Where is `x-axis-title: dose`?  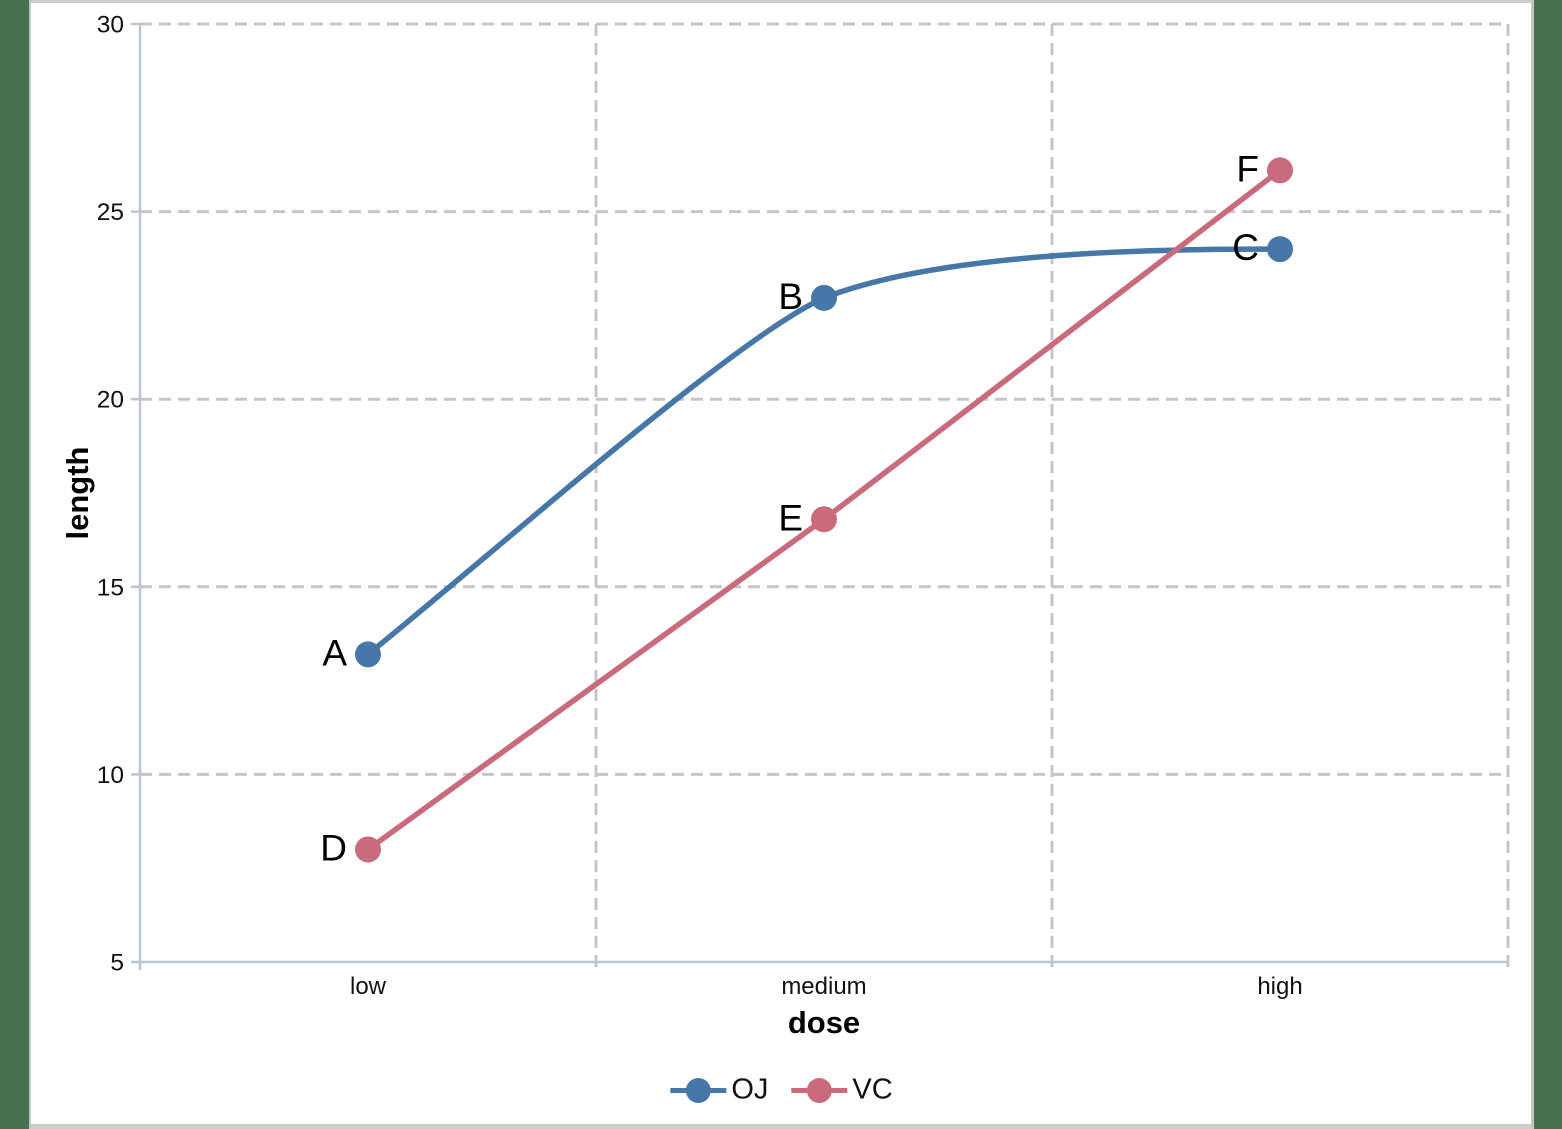 x-axis-title: dose is located at coordinates (824, 1022).